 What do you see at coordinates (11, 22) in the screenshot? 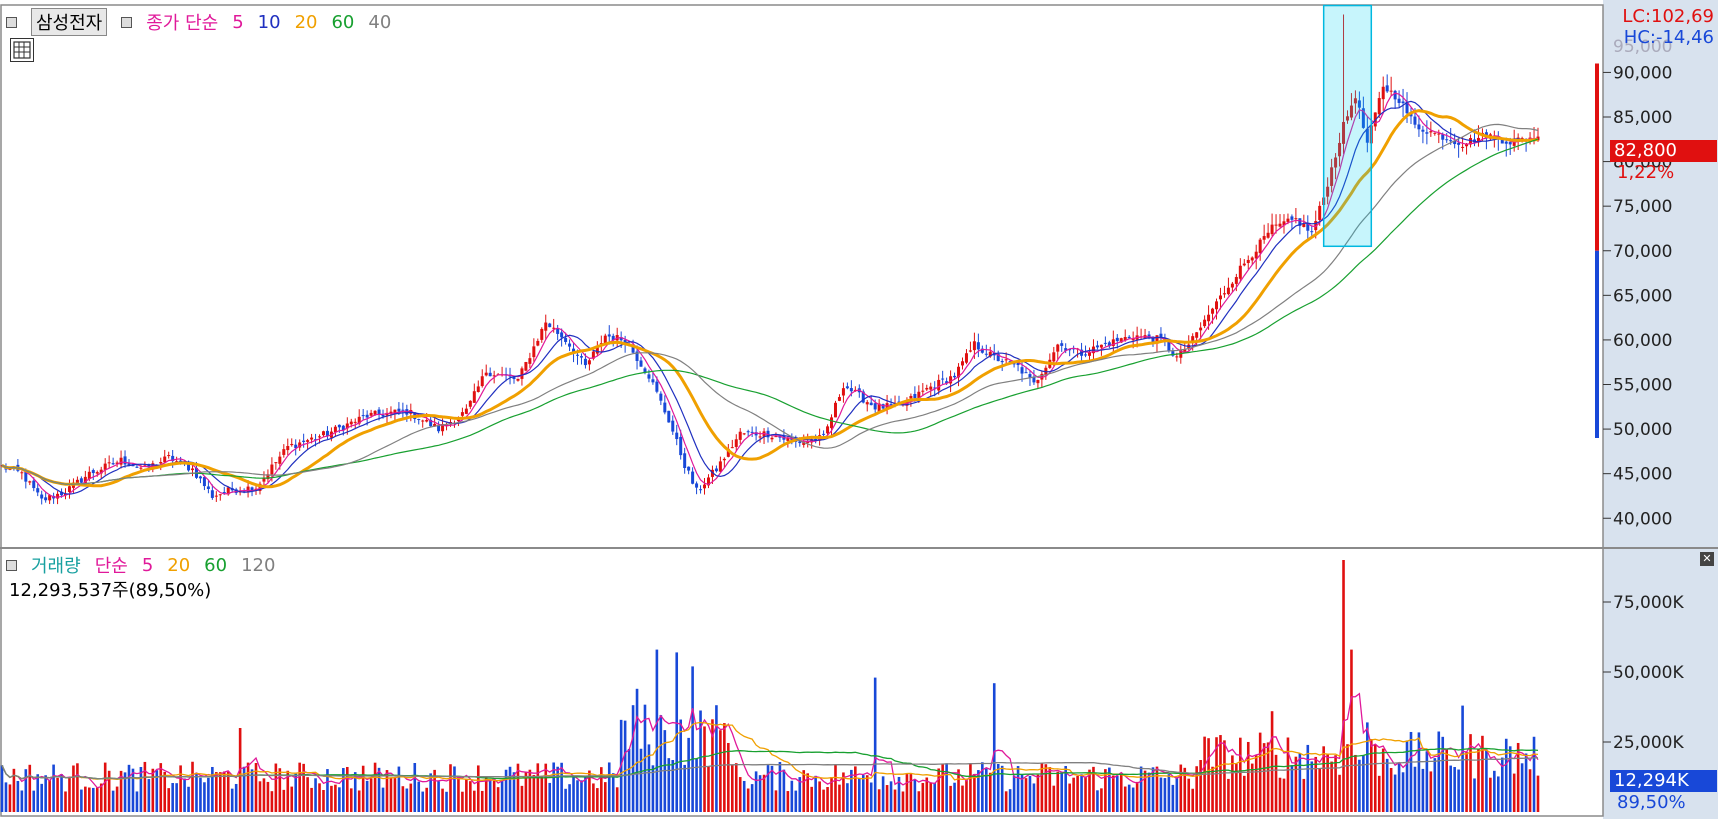
I see `panel-toggle-icon` at bounding box center [11, 22].